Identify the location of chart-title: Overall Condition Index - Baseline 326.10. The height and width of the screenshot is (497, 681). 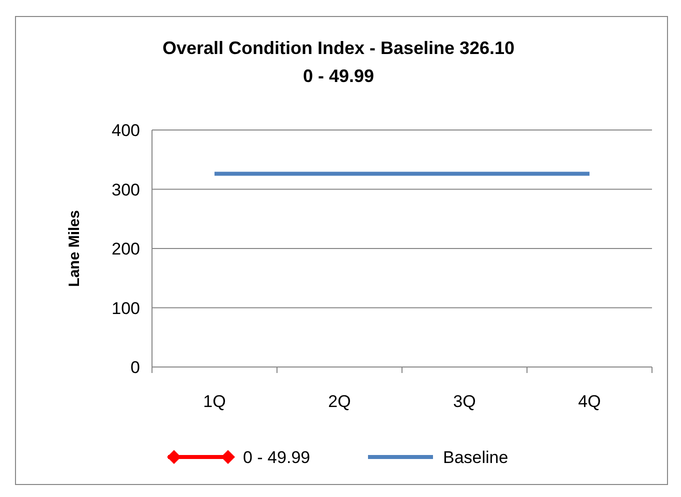
(338, 48).